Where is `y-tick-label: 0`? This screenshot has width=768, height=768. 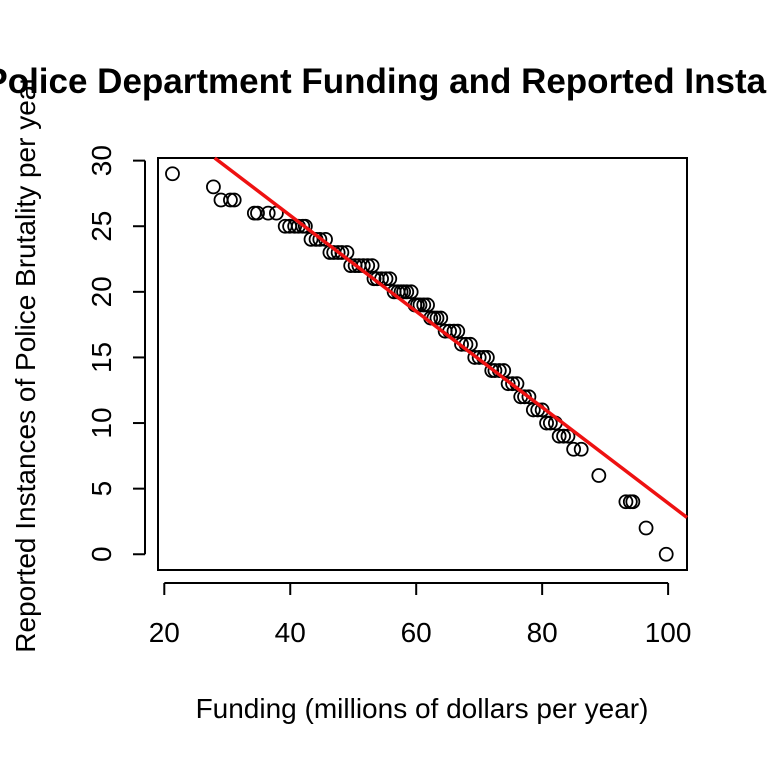 y-tick-label: 0 is located at coordinates (101, 554).